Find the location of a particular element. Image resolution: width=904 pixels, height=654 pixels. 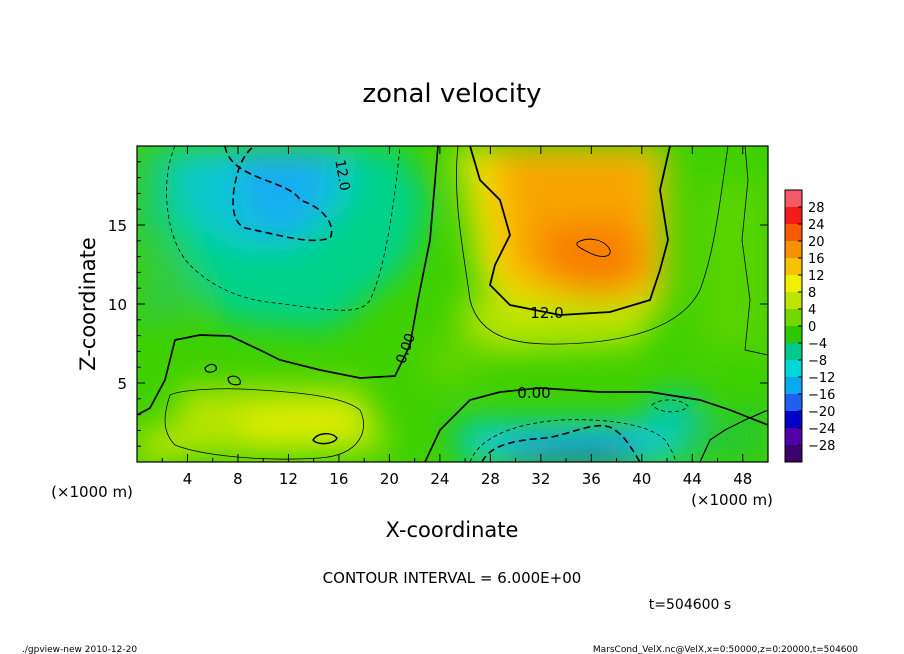

colorbar-label: 4 is located at coordinates (812, 310).